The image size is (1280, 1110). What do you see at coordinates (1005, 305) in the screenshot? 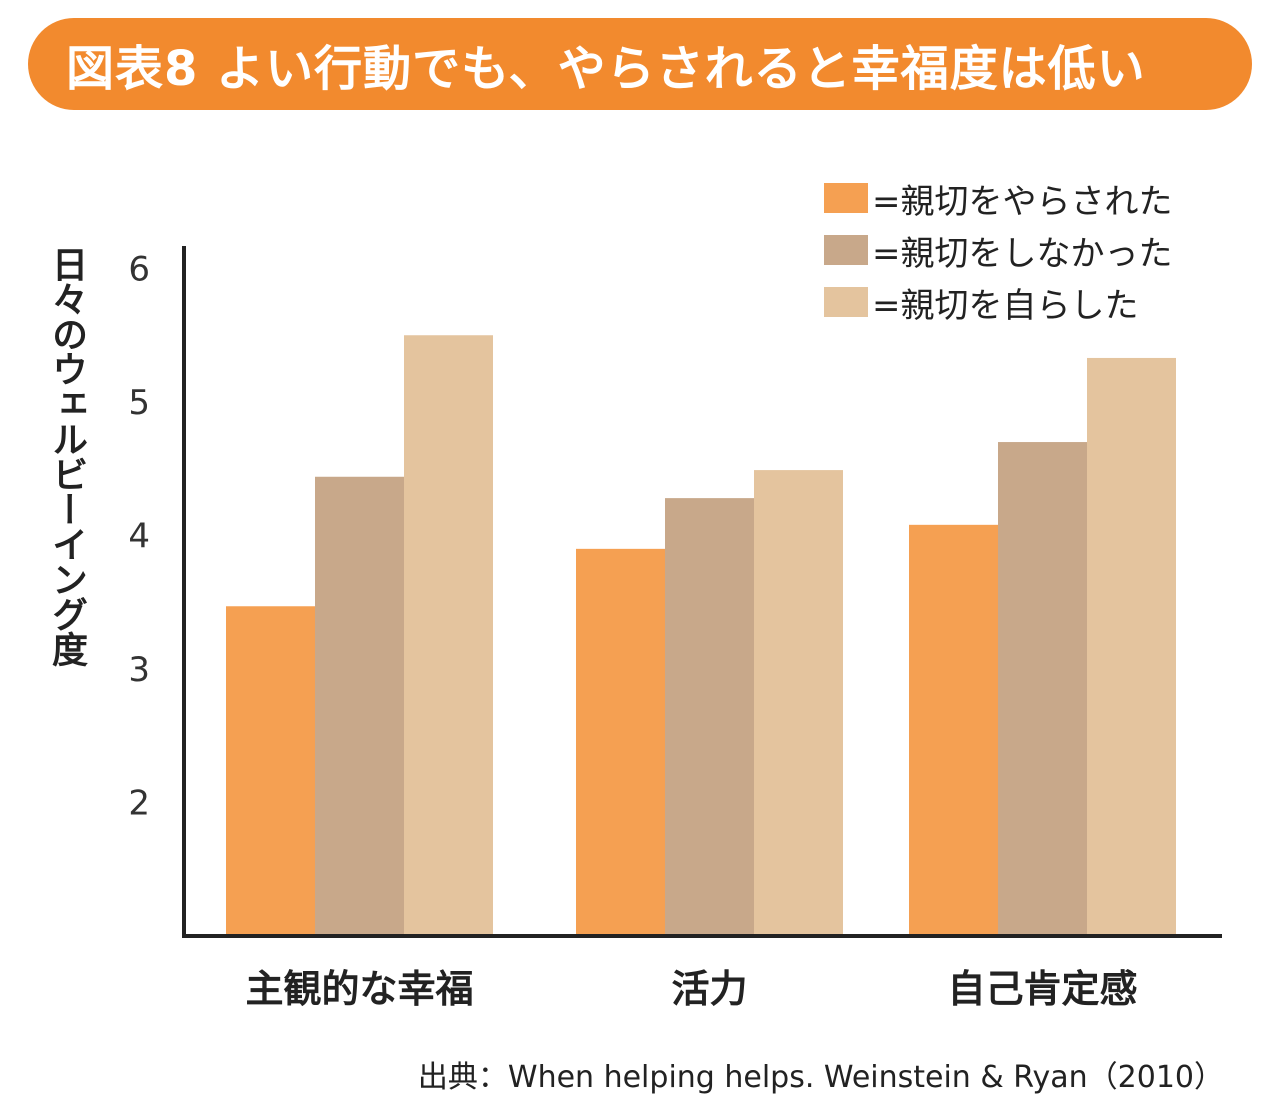
I see `legend-label: =親切を自らした` at bounding box center [1005, 305].